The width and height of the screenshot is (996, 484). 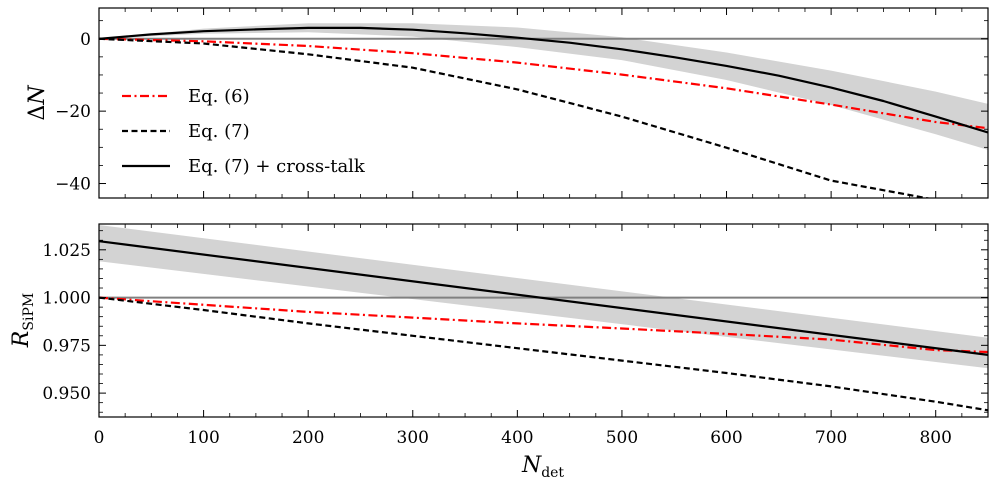 What do you see at coordinates (85, 40) in the screenshot?
I see `y-tick-label: 0` at bounding box center [85, 40].